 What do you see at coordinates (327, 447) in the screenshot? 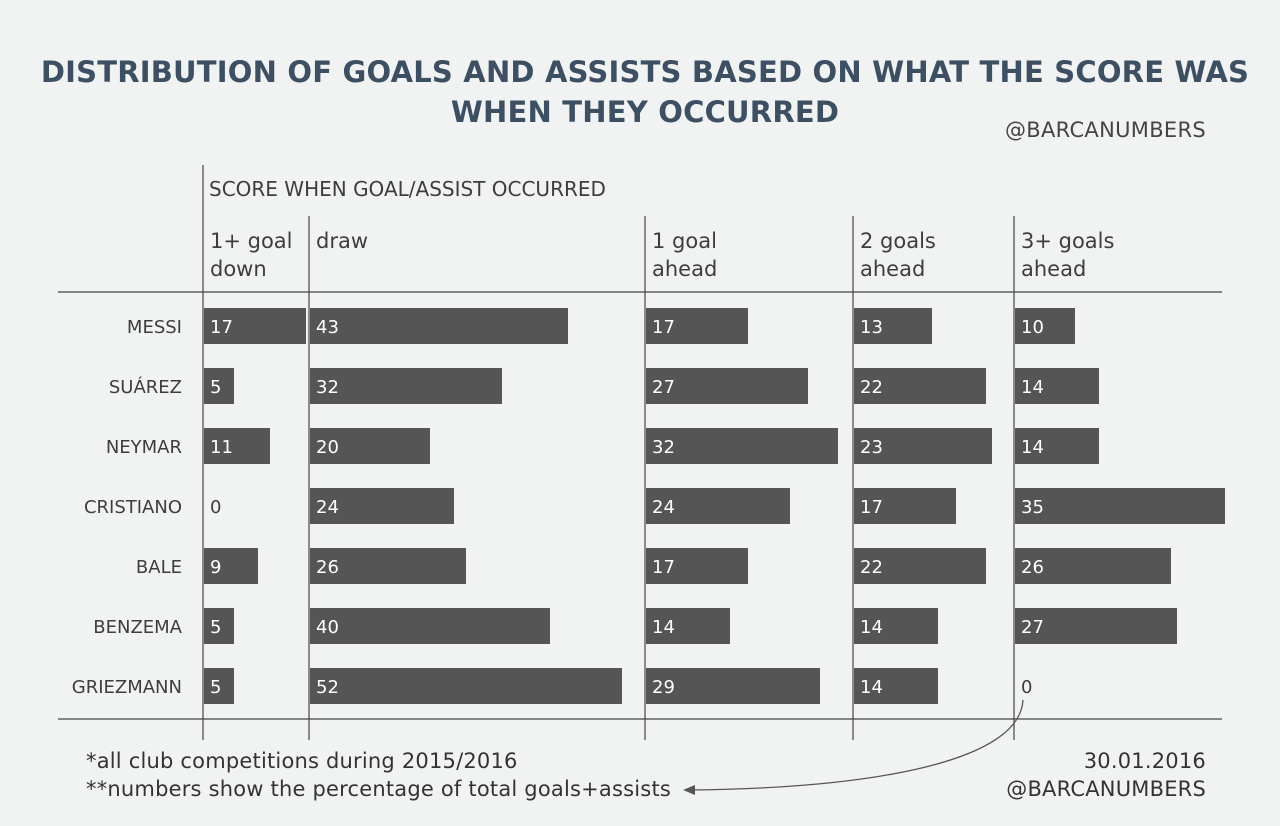
I see `data-label: 20` at bounding box center [327, 447].